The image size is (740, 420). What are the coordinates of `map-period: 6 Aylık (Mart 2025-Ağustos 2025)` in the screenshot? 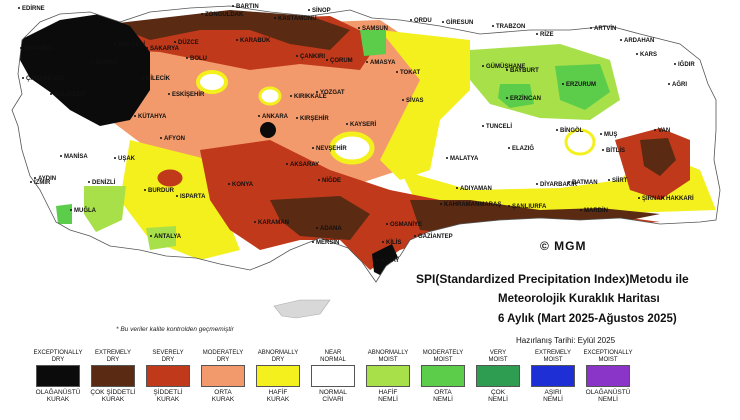 It's located at (587, 319).